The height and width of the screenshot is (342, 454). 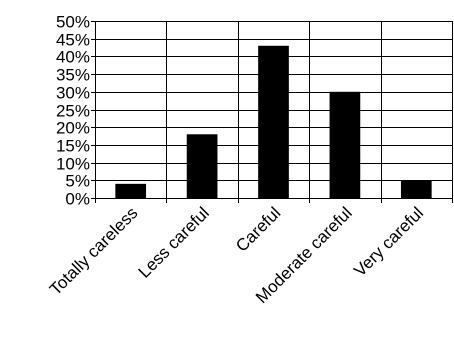 I want to click on y-tick-label: 40%, so click(x=73, y=57).